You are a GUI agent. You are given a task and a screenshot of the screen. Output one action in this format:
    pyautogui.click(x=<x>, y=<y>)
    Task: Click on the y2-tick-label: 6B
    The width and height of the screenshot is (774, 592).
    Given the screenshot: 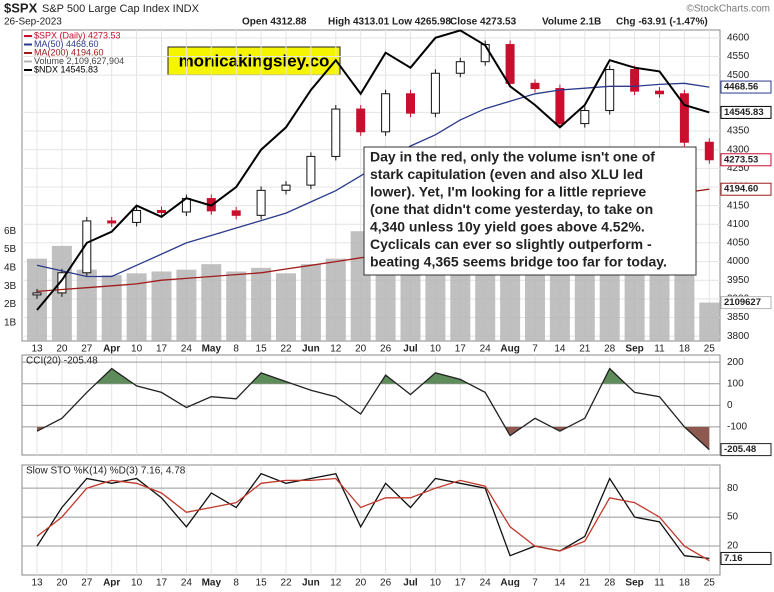 What is the action you would take?
    pyautogui.click(x=10, y=231)
    